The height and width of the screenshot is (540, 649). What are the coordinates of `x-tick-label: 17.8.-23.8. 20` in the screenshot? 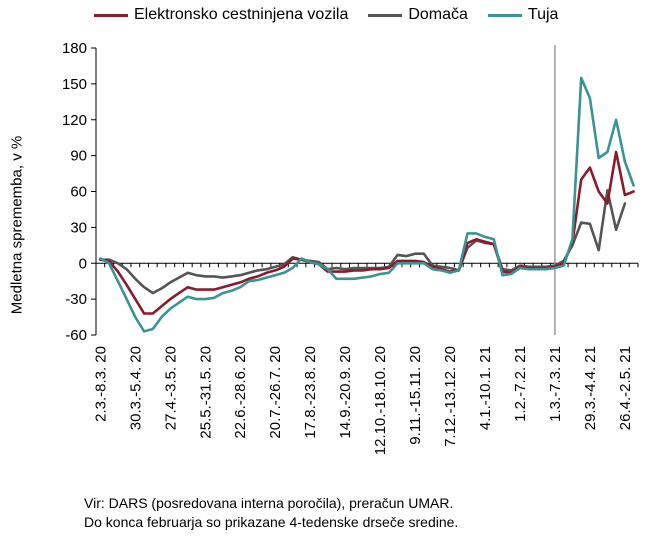 It's located at (310, 392).